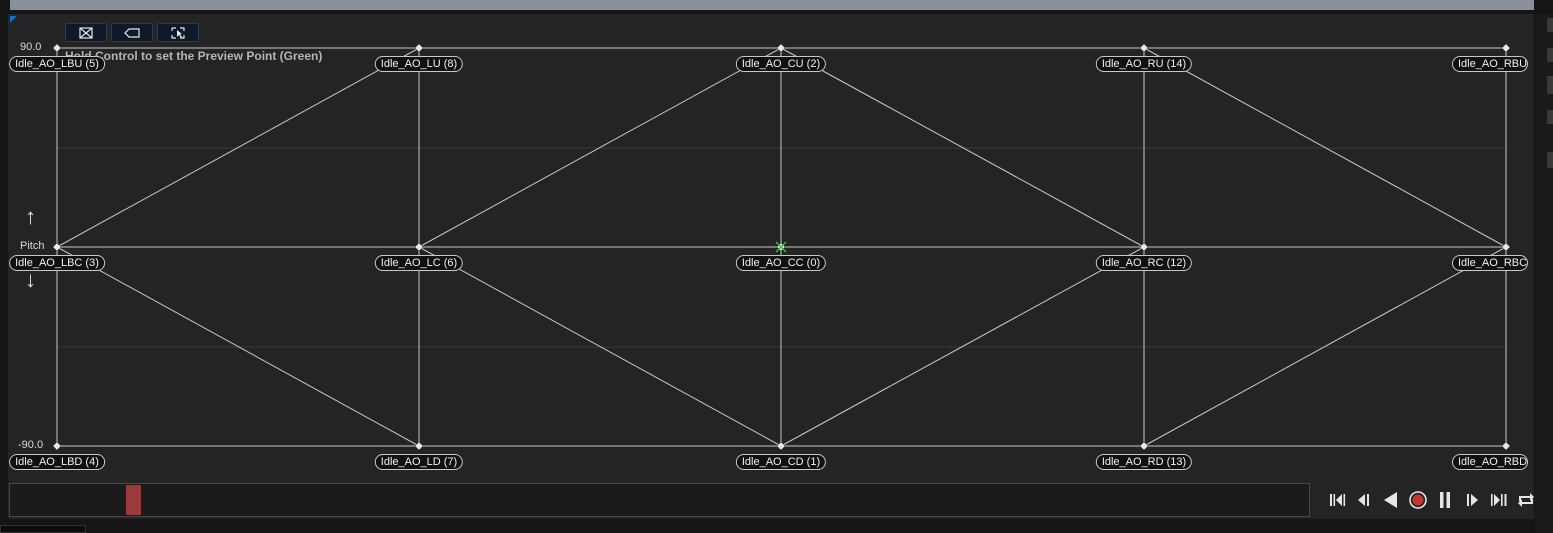 The height and width of the screenshot is (533, 1553). I want to click on sample-label: Idle_AO_LD (7), so click(419, 462).